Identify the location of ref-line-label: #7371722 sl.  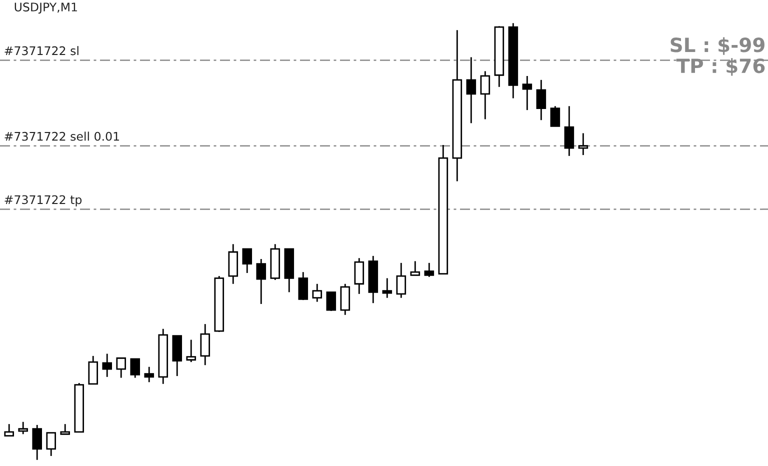
(41, 51).